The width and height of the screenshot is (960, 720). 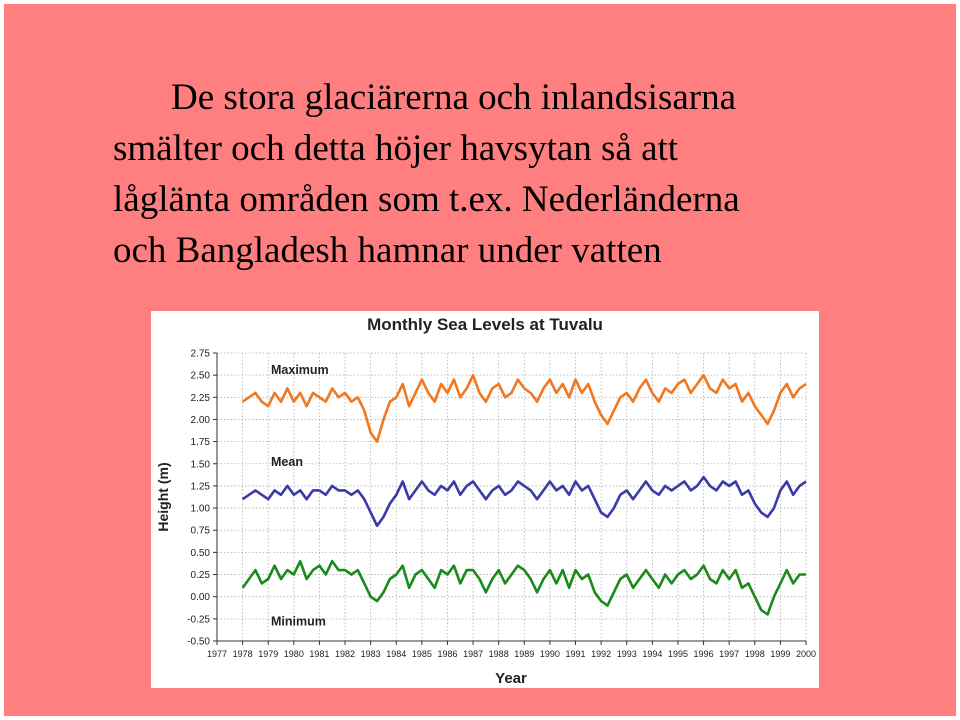 What do you see at coordinates (201, 376) in the screenshot?
I see `y-tick-label: 2.50` at bounding box center [201, 376].